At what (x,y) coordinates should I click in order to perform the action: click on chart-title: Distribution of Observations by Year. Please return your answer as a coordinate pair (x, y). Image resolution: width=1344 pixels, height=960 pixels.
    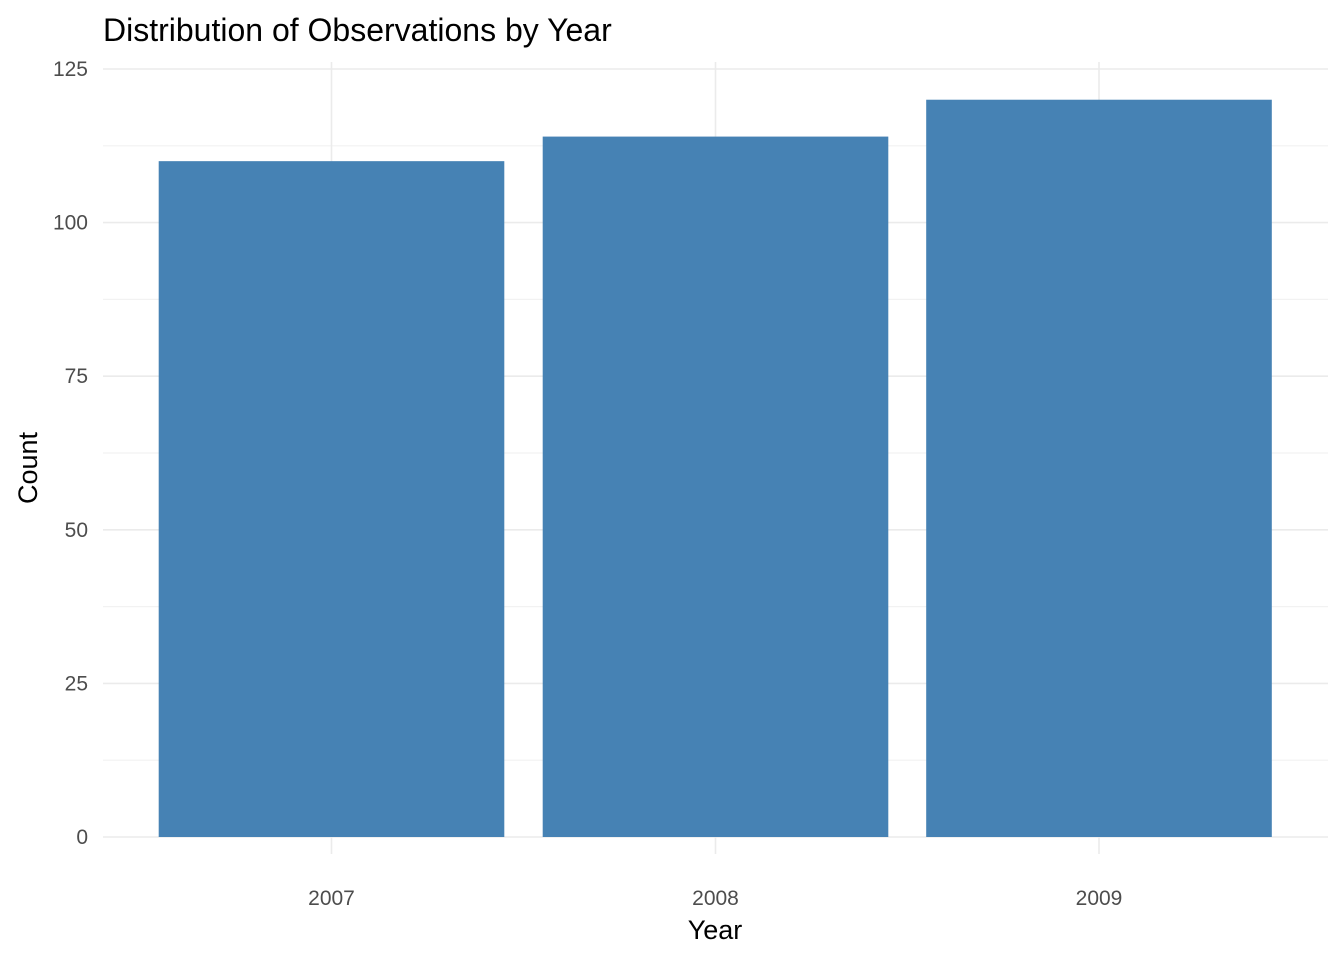
    Looking at the image, I should click on (357, 30).